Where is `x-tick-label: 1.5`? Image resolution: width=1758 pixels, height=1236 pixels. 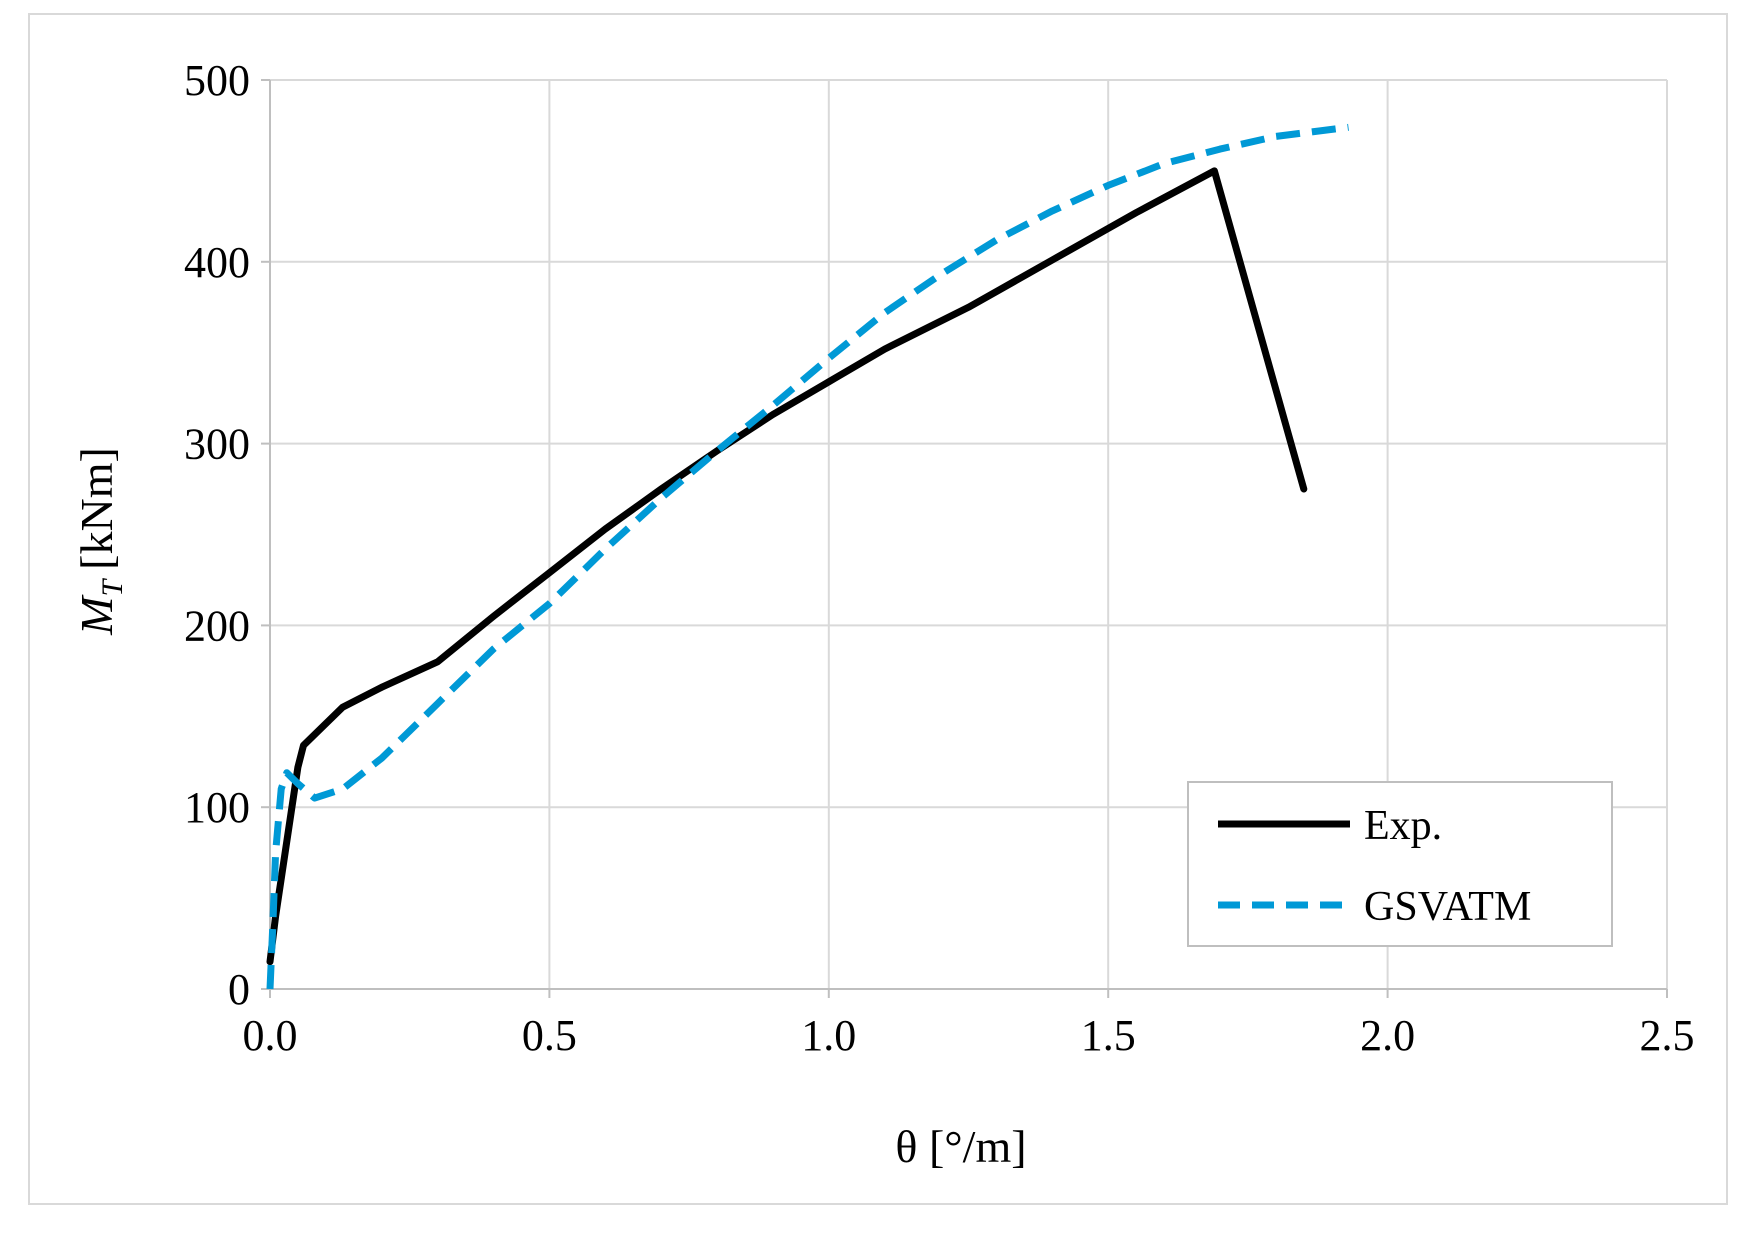 x-tick-label: 1.5 is located at coordinates (1108, 1035).